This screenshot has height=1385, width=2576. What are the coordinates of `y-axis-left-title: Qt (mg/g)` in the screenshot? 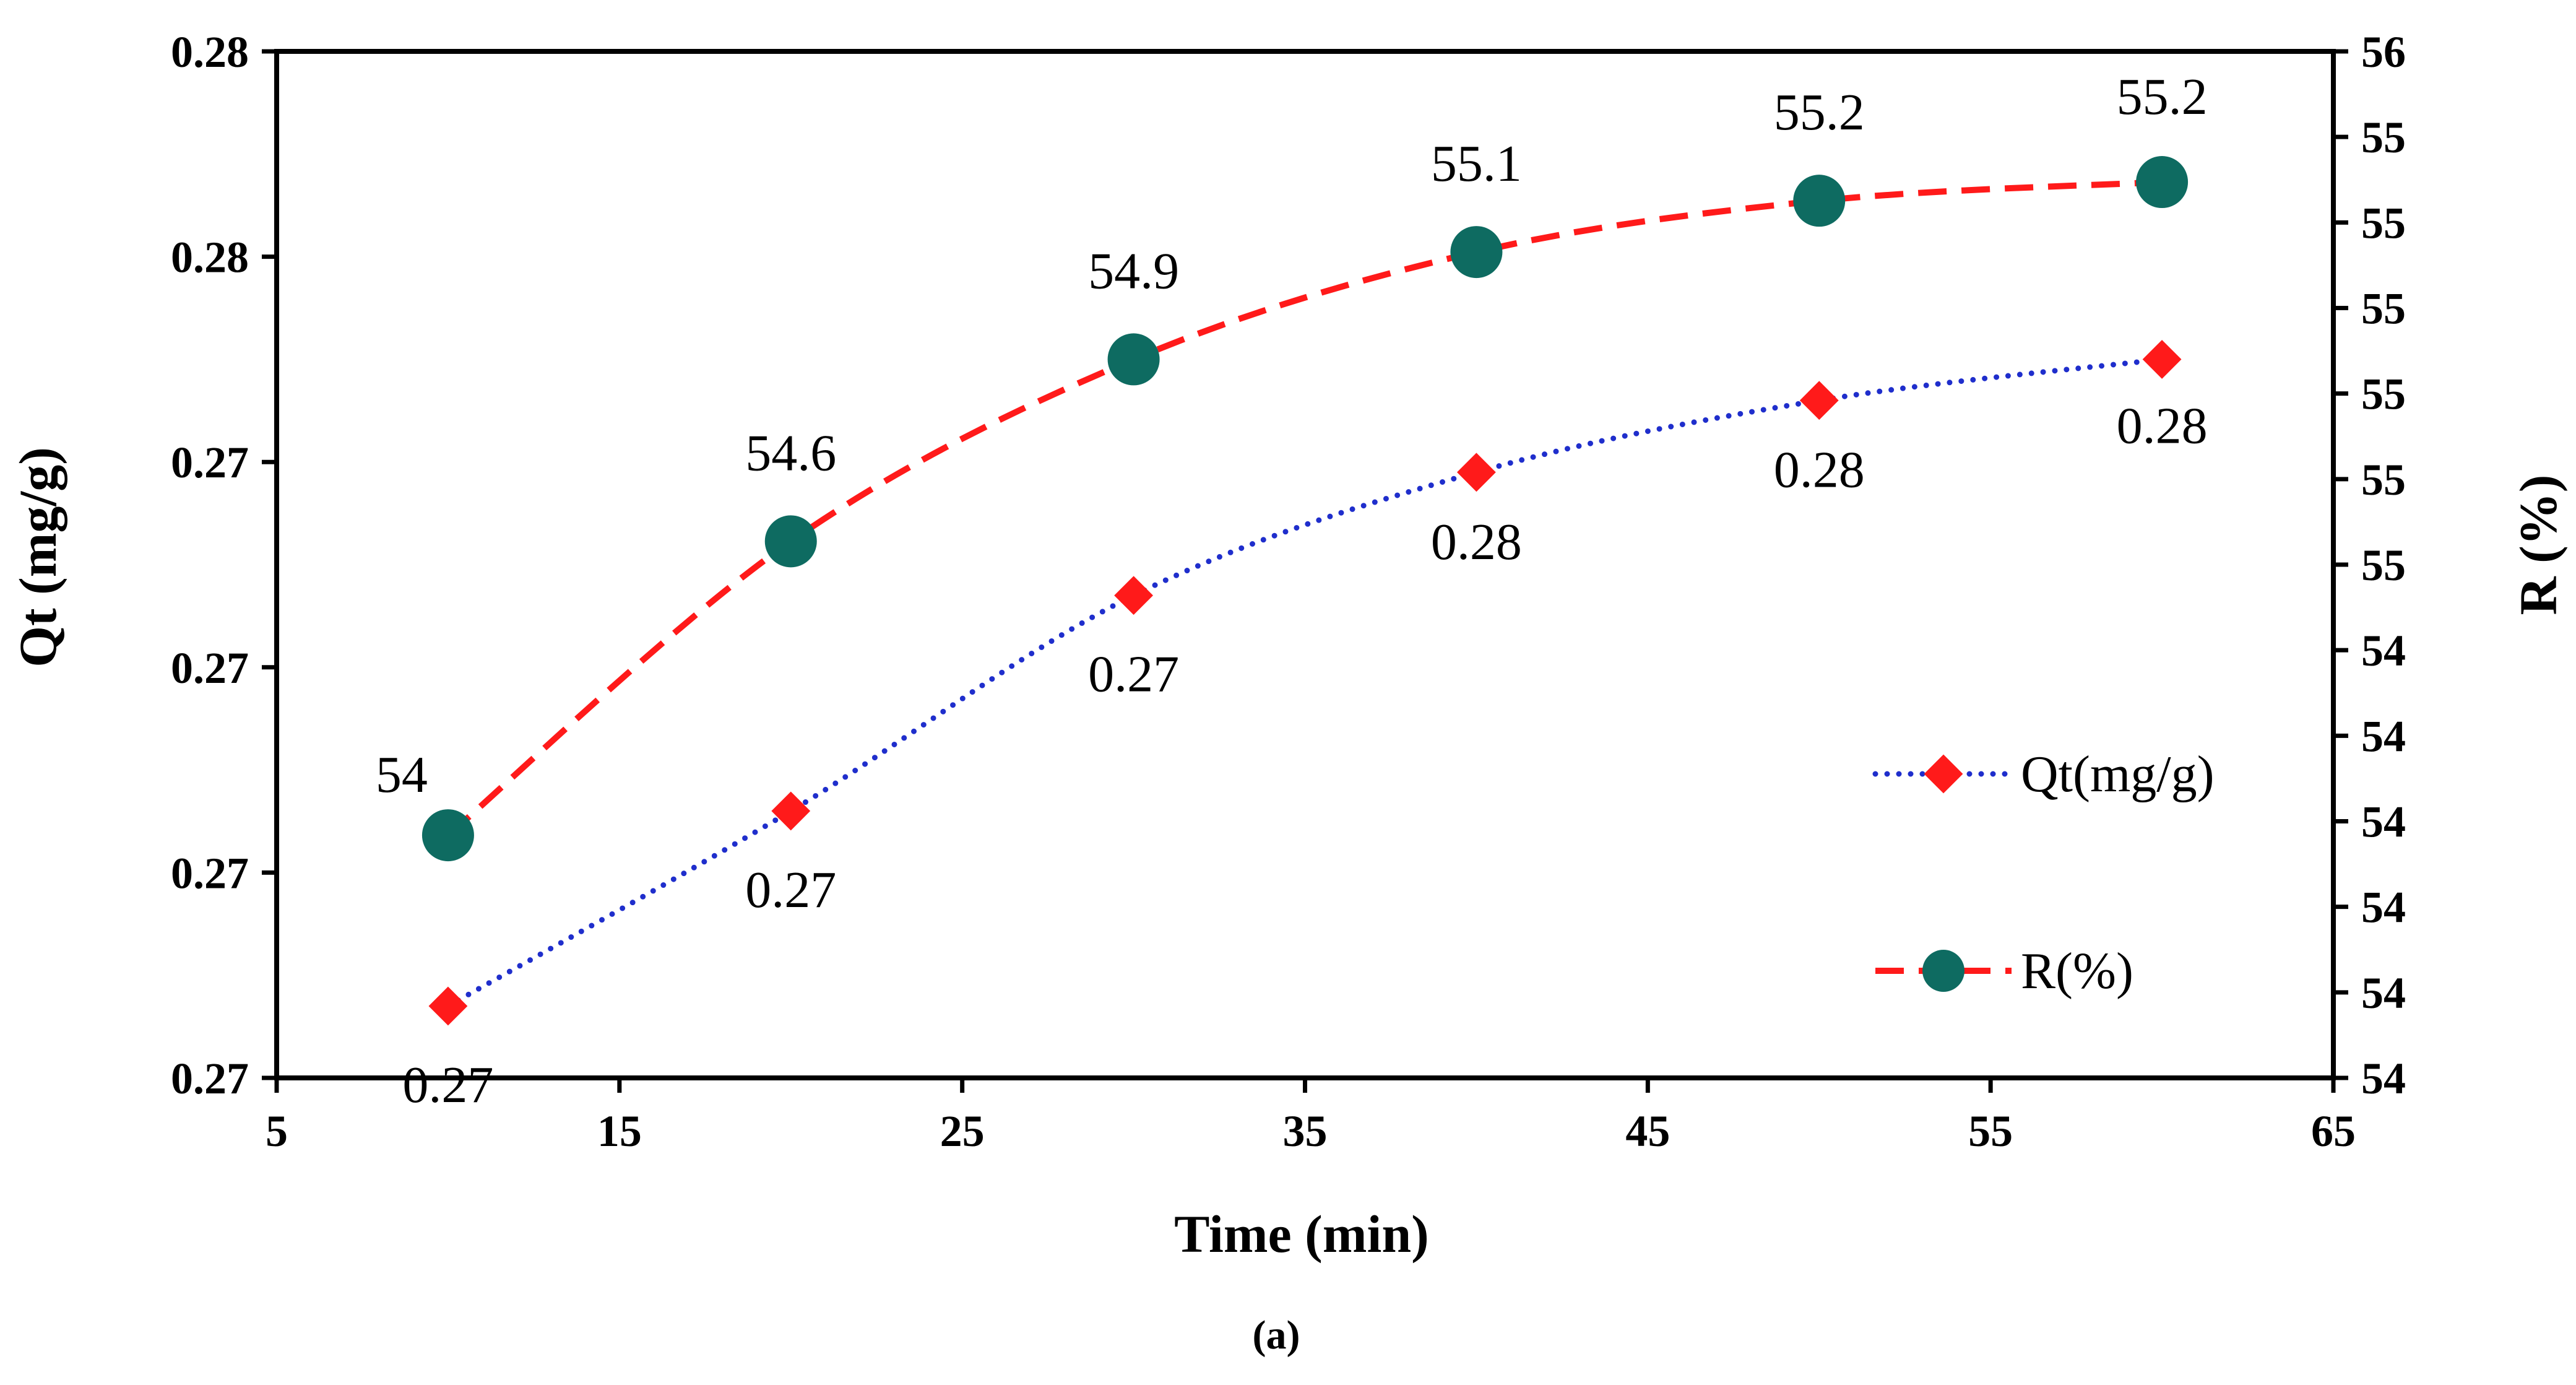 It's located at (37, 557).